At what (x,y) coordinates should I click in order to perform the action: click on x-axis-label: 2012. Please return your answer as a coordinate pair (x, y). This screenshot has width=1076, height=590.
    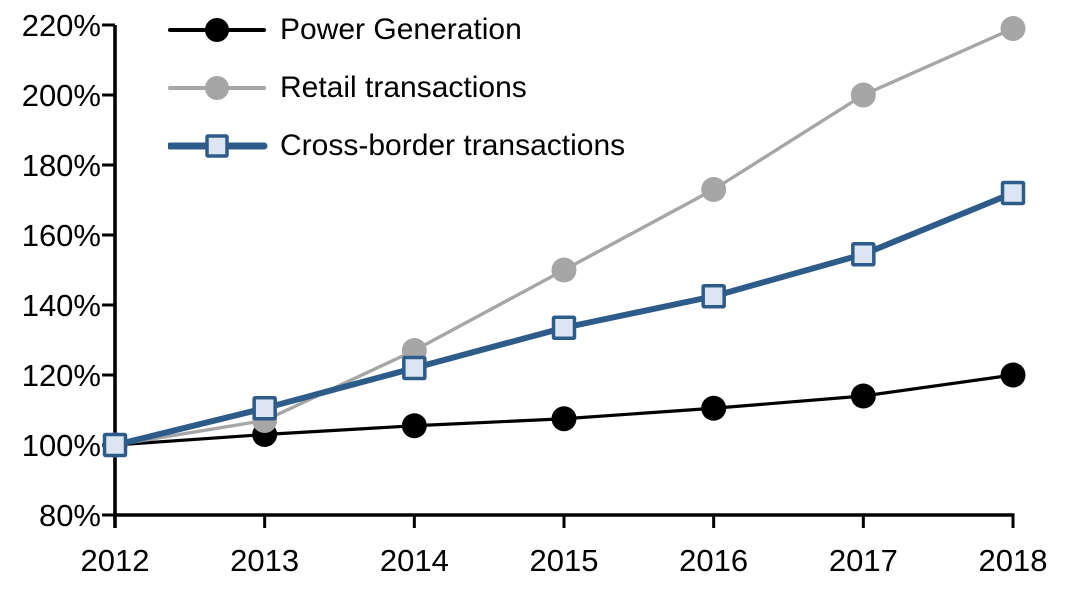
    Looking at the image, I should click on (115, 560).